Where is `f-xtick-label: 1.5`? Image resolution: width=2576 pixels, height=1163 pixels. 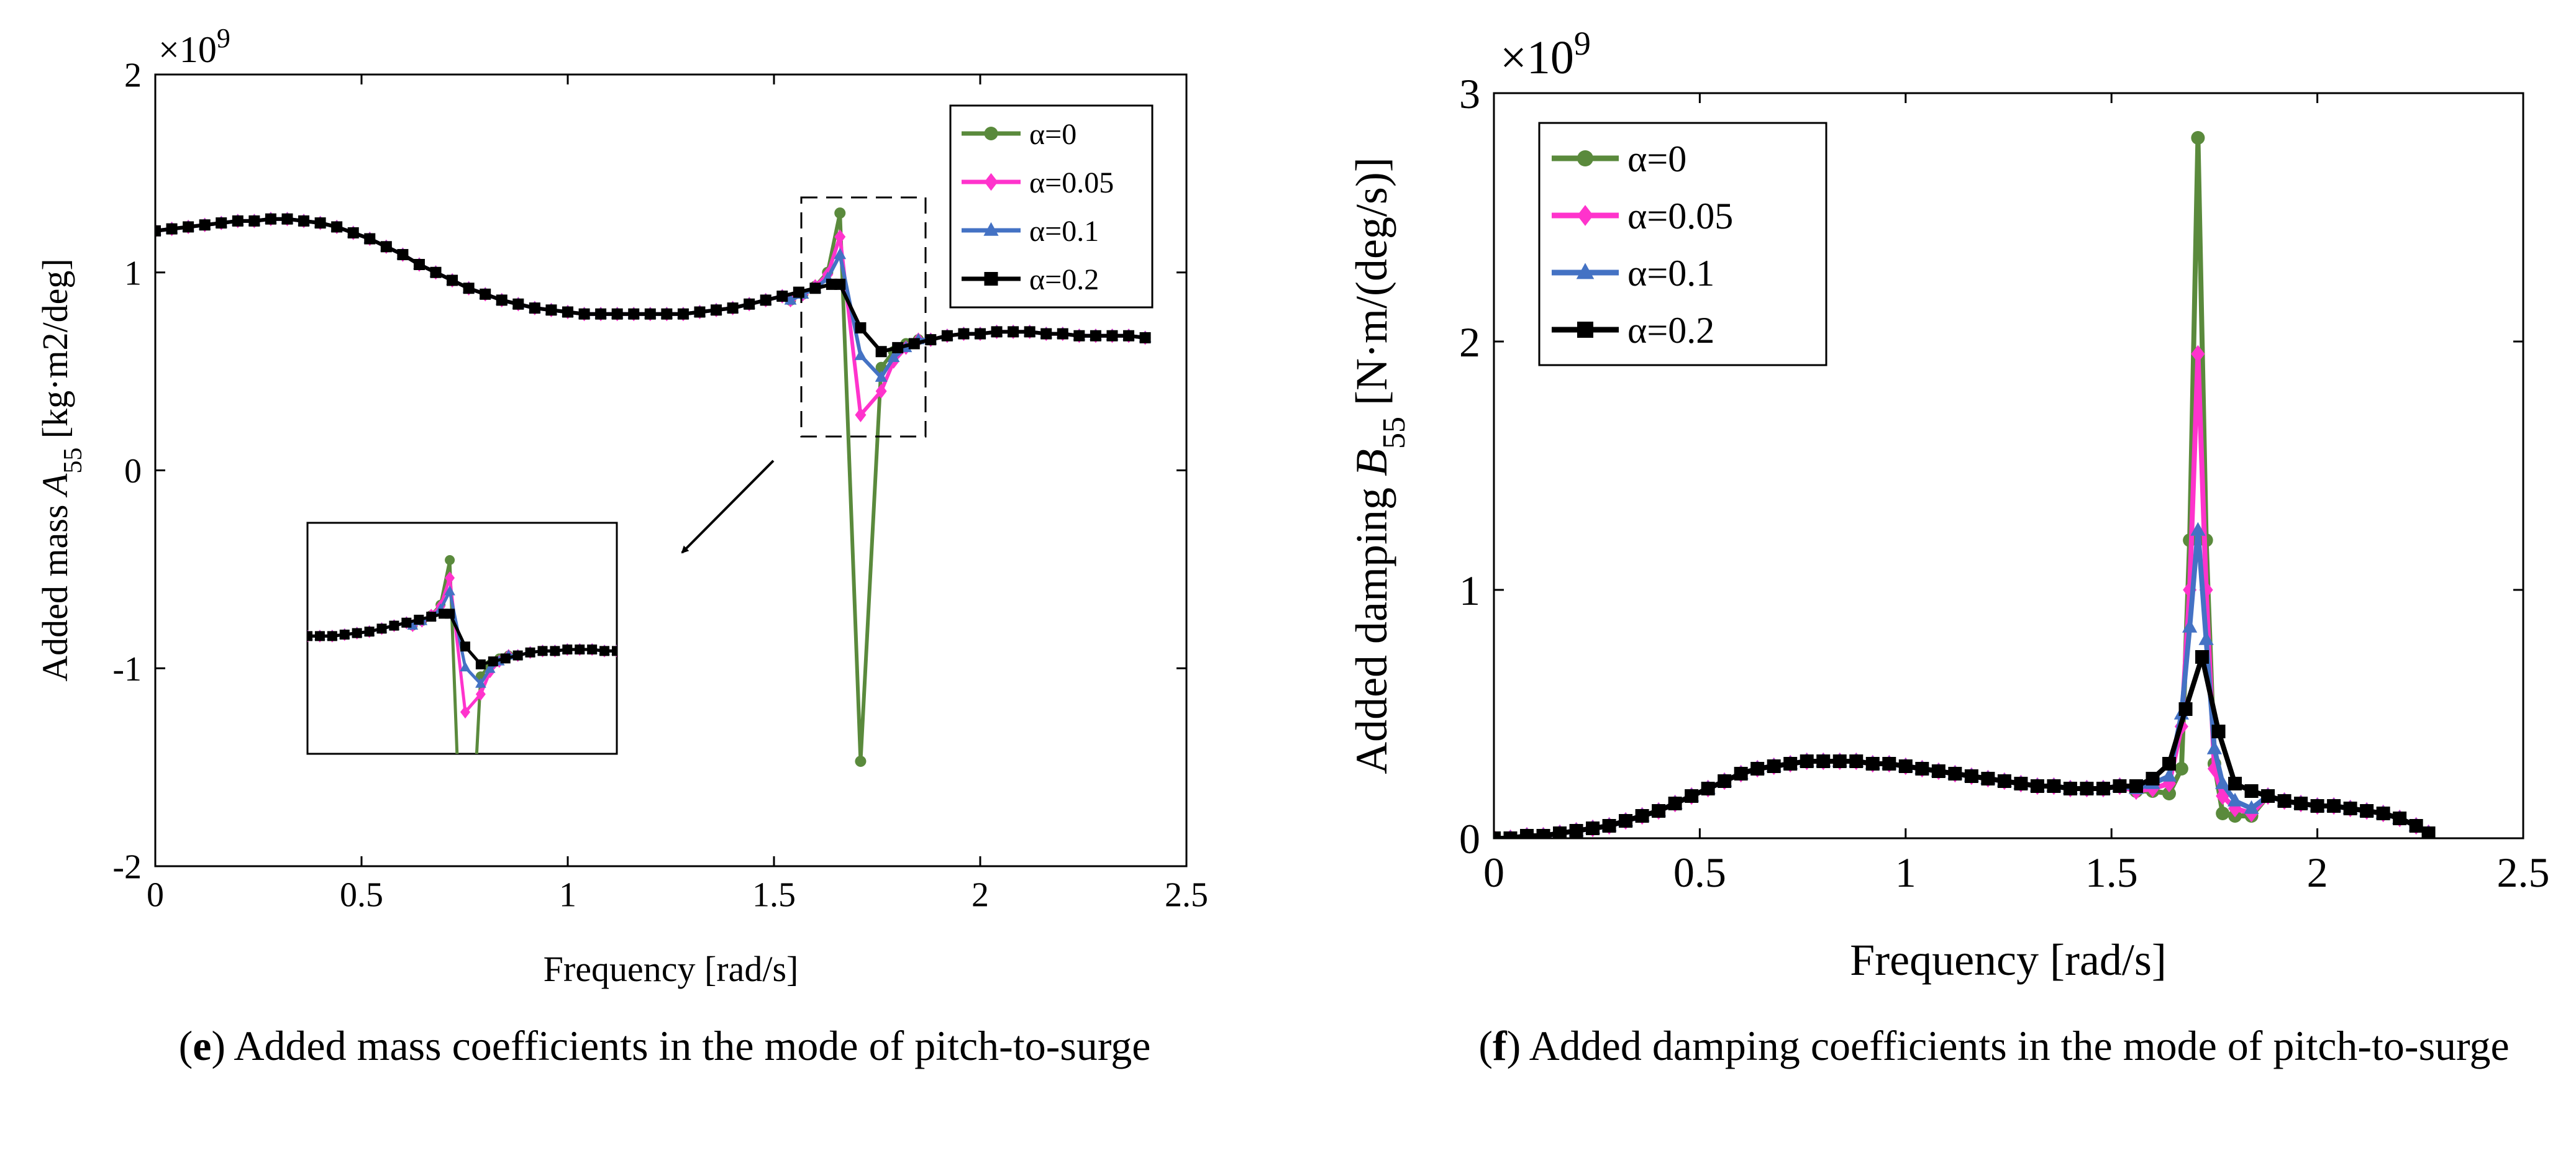
f-xtick-label: 1.5 is located at coordinates (2111, 872).